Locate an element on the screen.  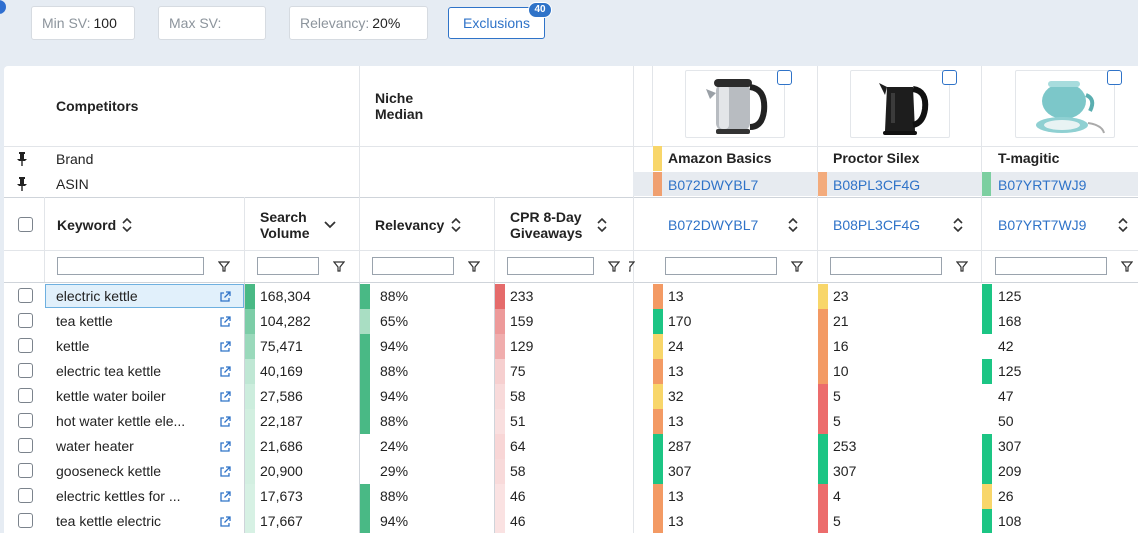
keyword-text: water heater is located at coordinates (95, 446).